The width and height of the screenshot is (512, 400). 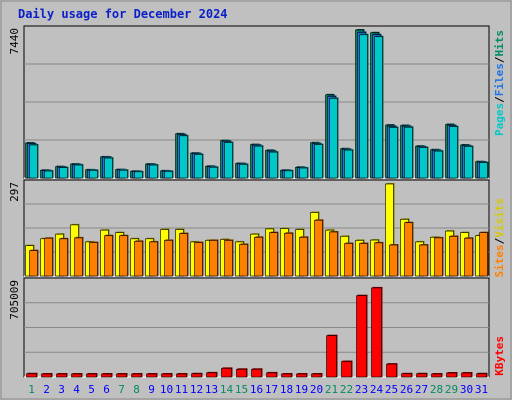 What do you see at coordinates (166, 389) in the screenshot?
I see `x-tick-label-10: 10` at bounding box center [166, 389].